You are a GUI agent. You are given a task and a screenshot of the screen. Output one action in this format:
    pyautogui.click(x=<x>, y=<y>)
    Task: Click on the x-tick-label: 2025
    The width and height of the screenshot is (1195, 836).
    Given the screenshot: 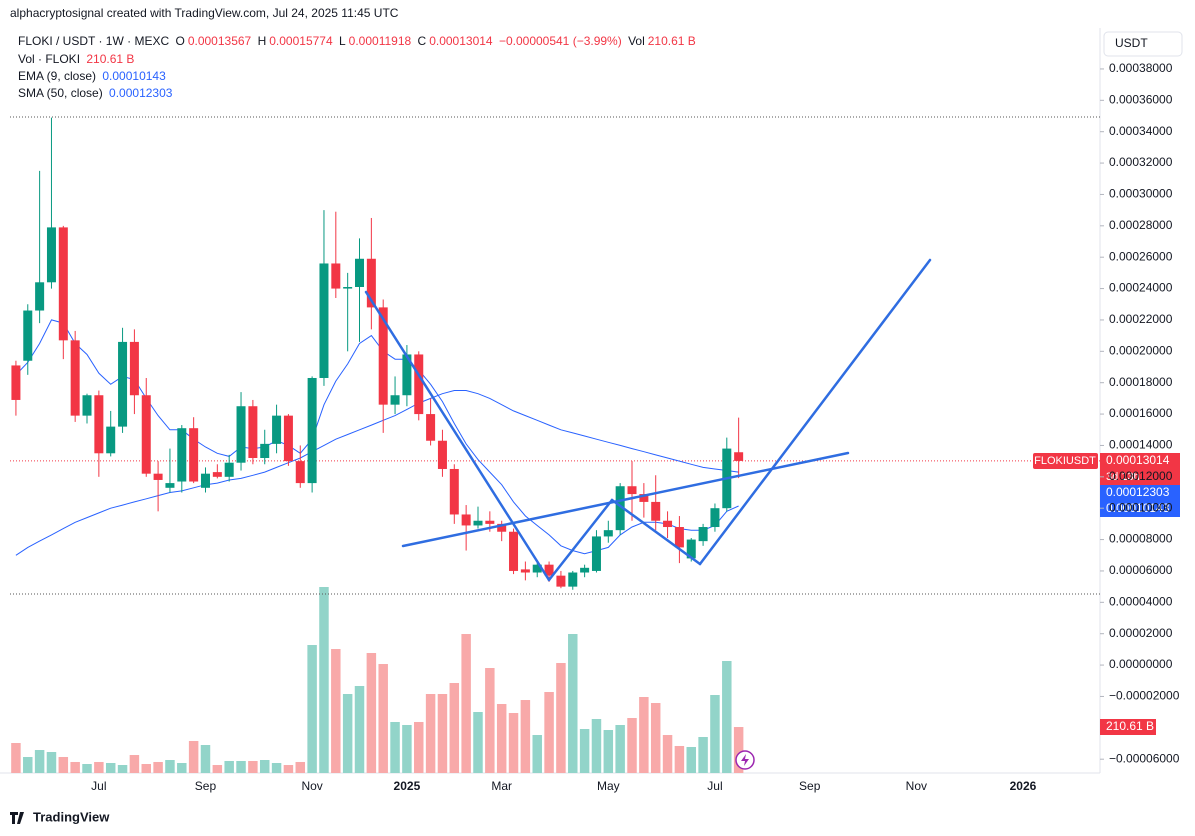 What is the action you would take?
    pyautogui.click(x=407, y=786)
    